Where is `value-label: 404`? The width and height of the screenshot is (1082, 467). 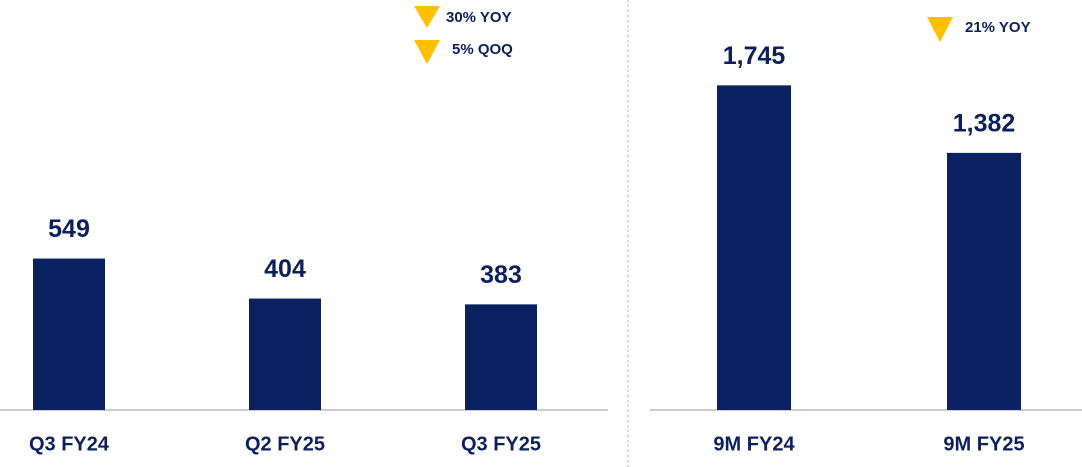 value-label: 404 is located at coordinates (285, 269).